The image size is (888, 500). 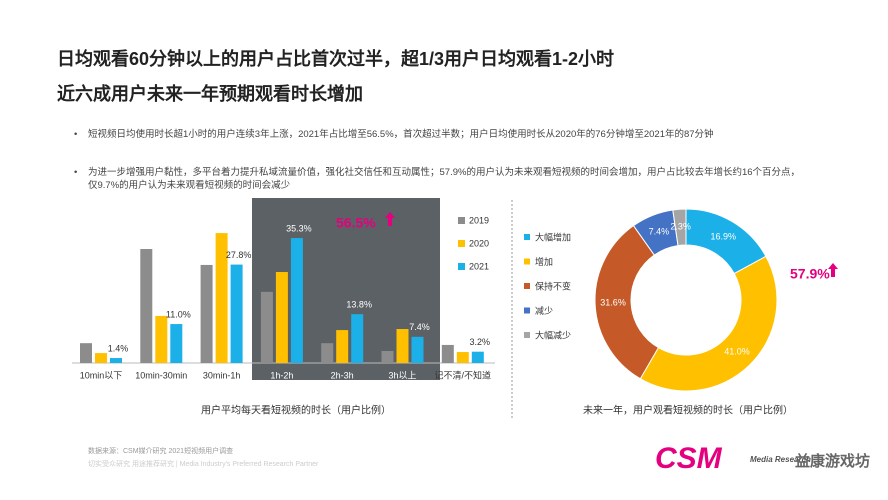 I want to click on legend-label: 减少, so click(x=544, y=310).